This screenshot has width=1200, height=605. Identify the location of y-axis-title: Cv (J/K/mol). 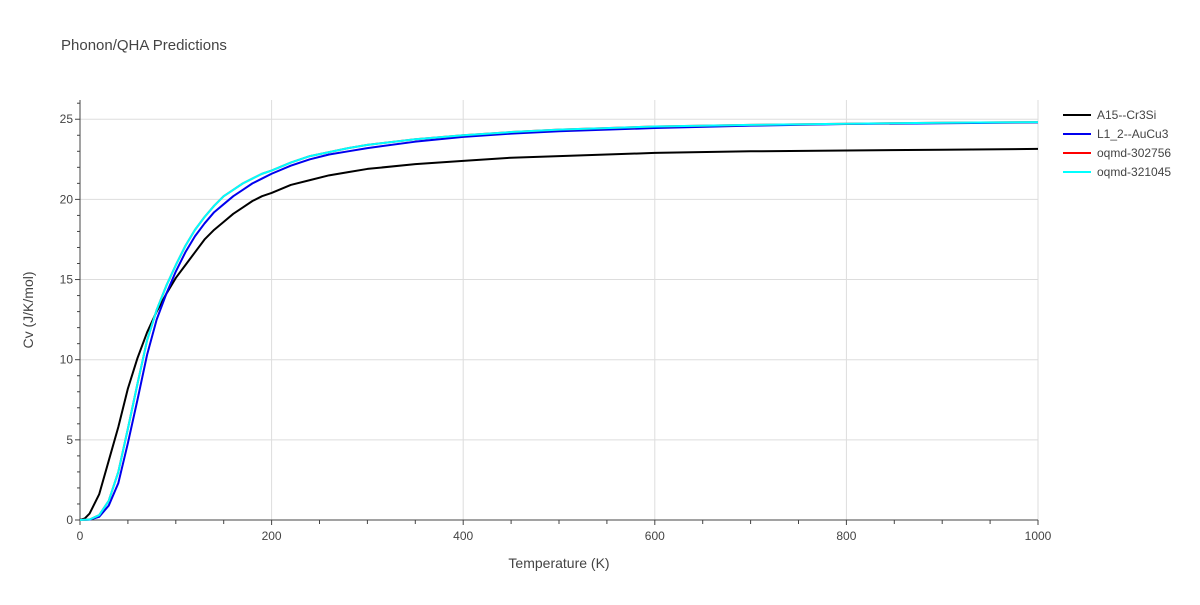
(28, 310).